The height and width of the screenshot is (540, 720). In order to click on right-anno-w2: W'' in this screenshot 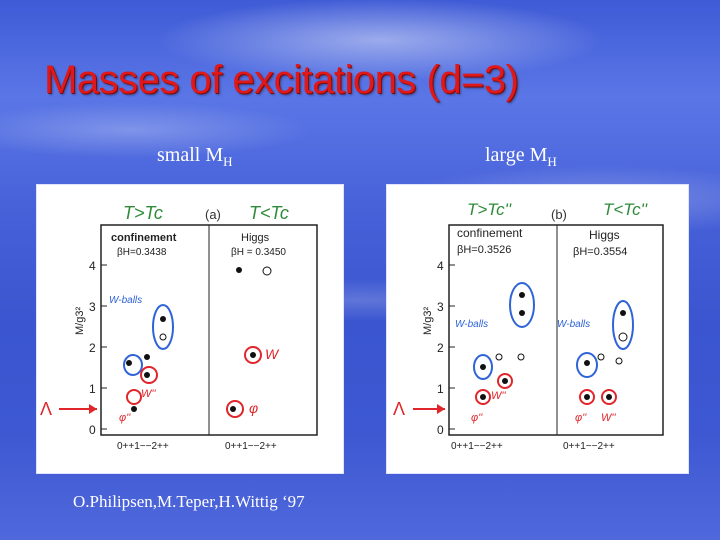, I will do `click(608, 418)`.